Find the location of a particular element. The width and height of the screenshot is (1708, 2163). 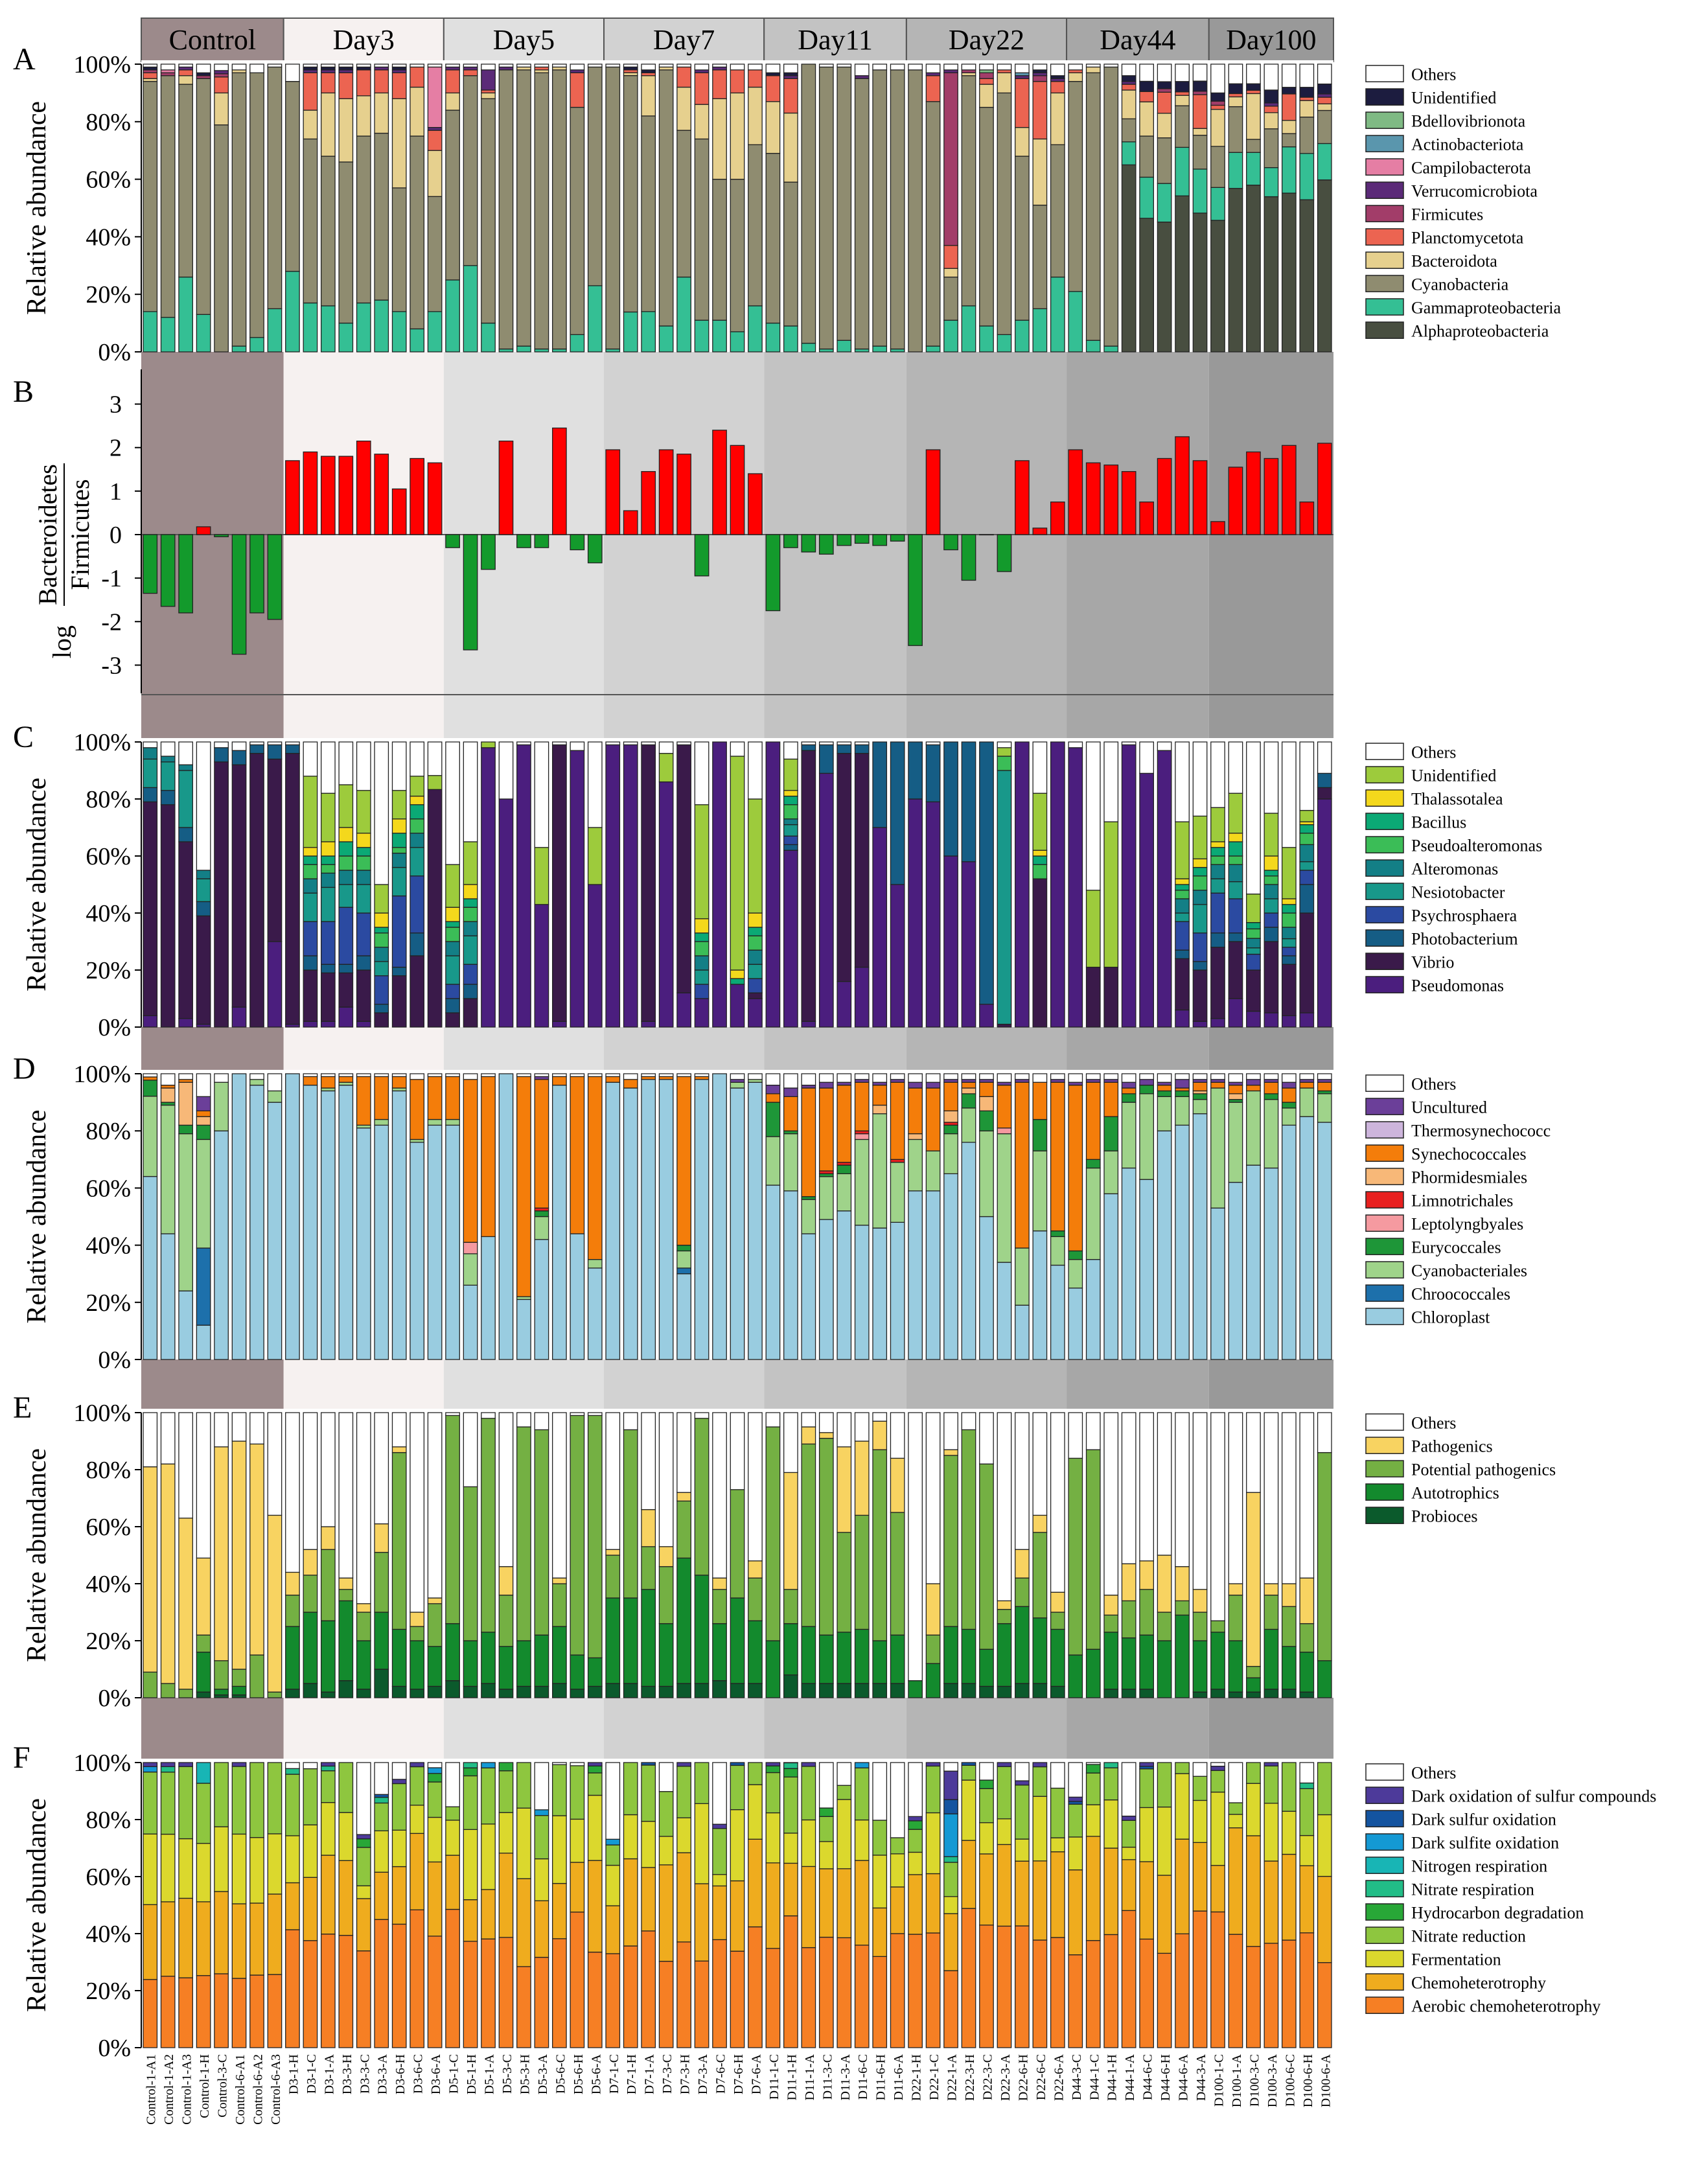

bar-segment-leptolyngbyales is located at coordinates (862, 1136).